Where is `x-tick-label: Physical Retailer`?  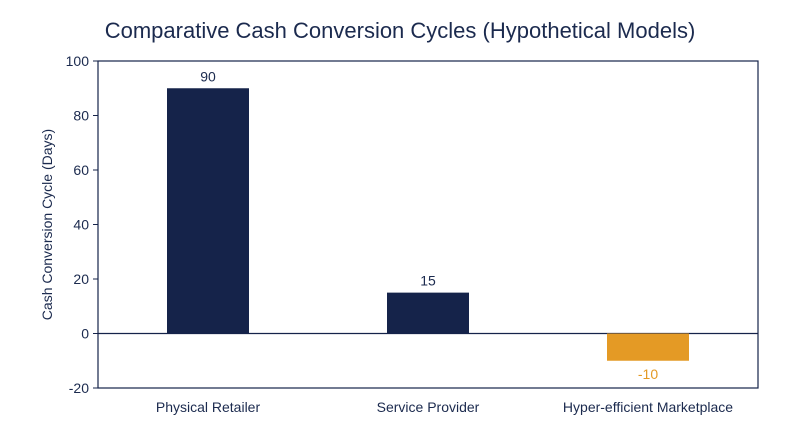
x-tick-label: Physical Retailer is located at coordinates (208, 407).